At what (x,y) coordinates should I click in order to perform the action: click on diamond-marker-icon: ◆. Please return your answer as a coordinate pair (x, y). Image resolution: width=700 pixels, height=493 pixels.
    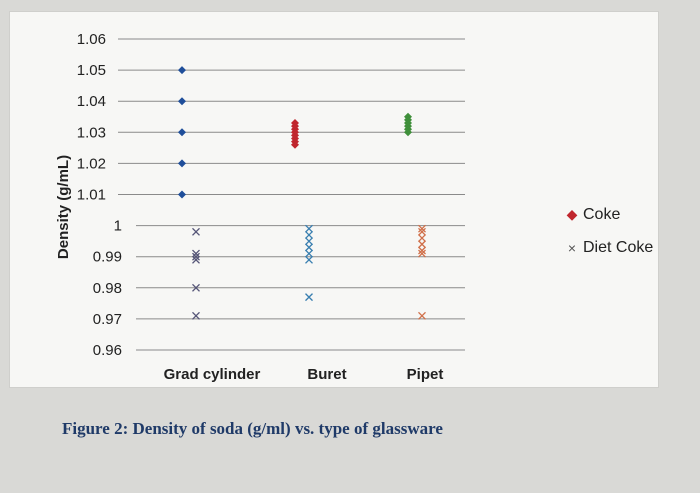
    Looking at the image, I should click on (572, 214).